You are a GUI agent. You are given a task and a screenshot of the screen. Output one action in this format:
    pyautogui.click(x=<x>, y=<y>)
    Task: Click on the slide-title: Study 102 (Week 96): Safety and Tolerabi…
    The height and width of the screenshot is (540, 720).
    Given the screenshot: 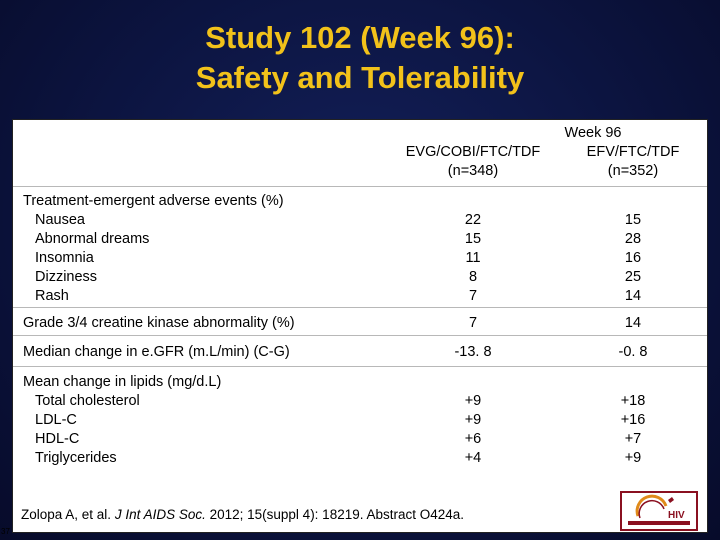 What is the action you would take?
    pyautogui.click(x=360, y=58)
    